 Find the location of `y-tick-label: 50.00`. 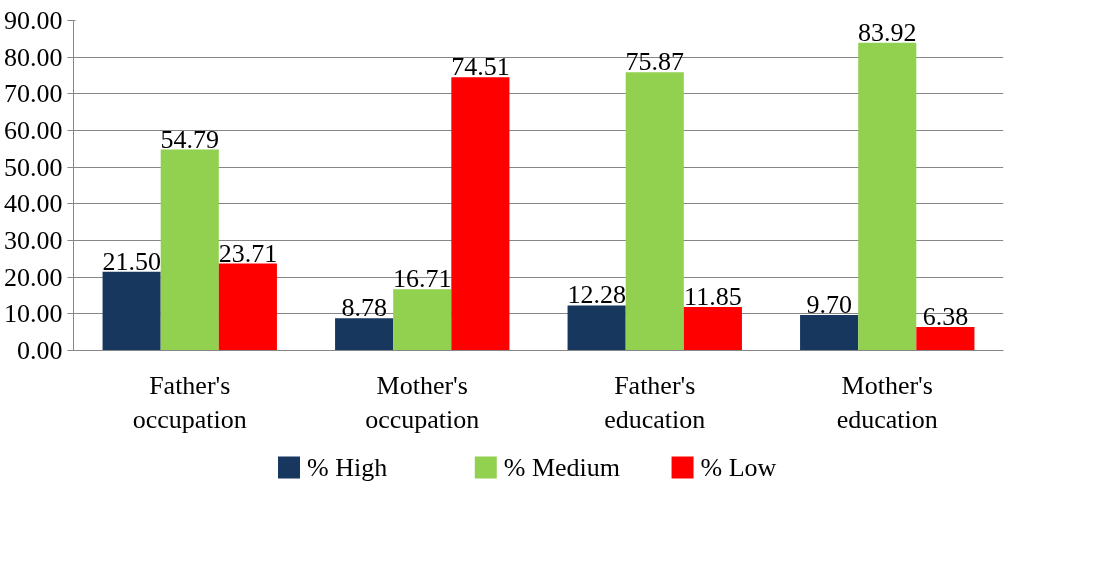

y-tick-label: 50.00 is located at coordinates (33, 167).